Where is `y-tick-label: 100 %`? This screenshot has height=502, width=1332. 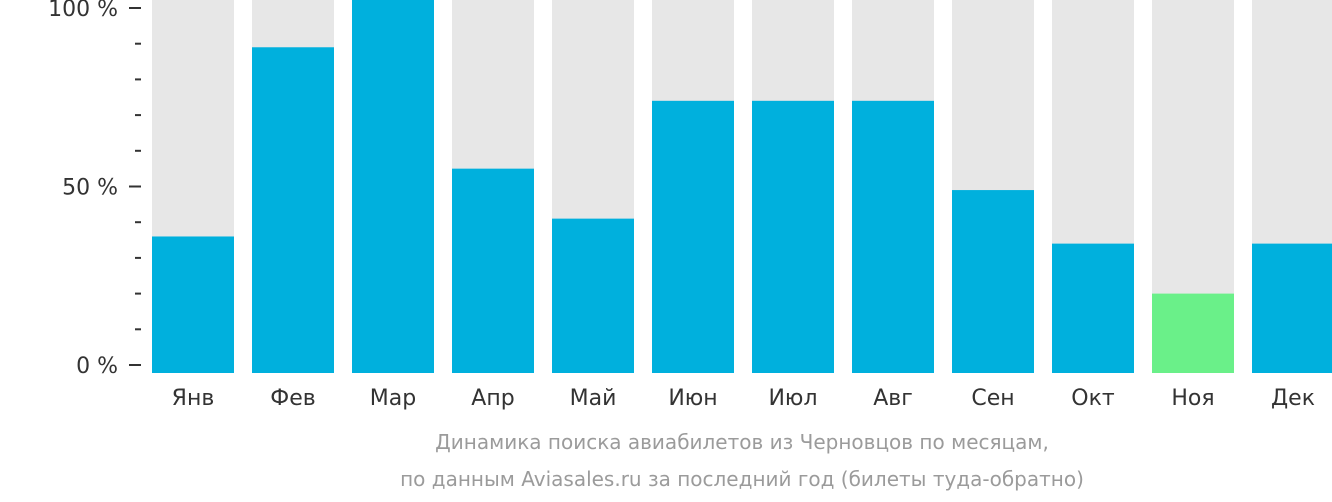
y-tick-label: 100 % is located at coordinates (83, 11).